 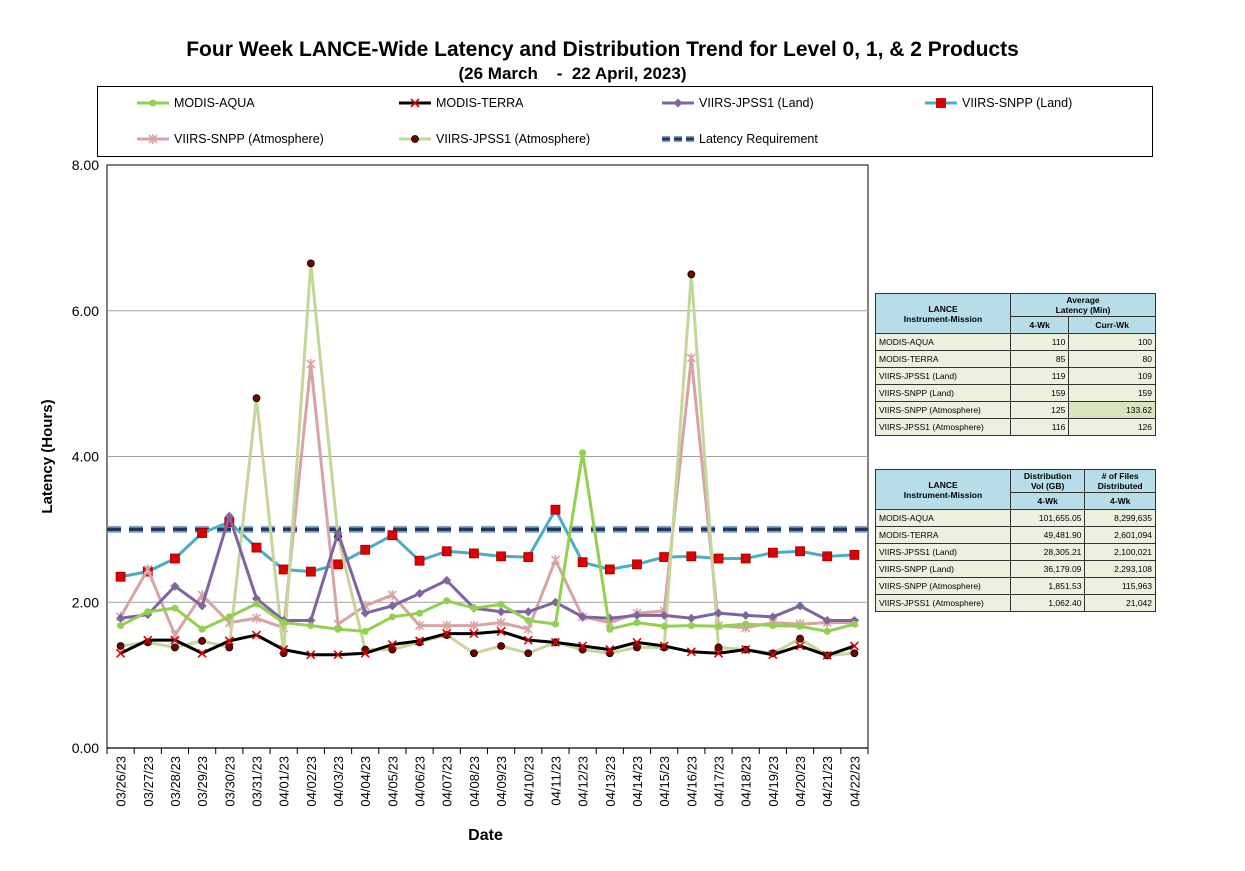 I want to click on series-line-modis-aqua, so click(x=487, y=542).